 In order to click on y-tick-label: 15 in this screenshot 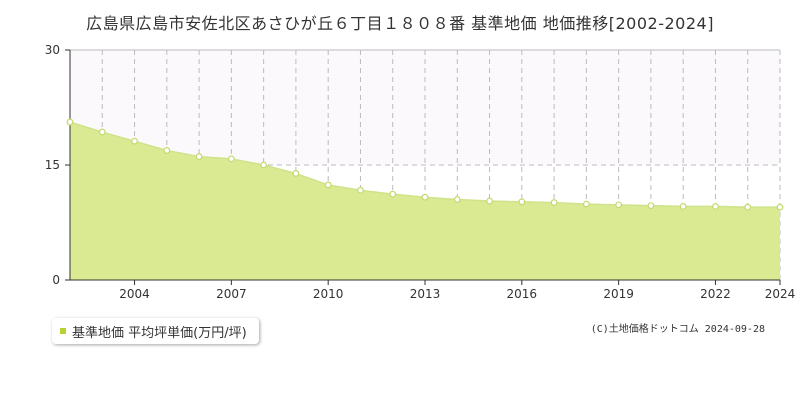, I will do `click(52, 165)`.